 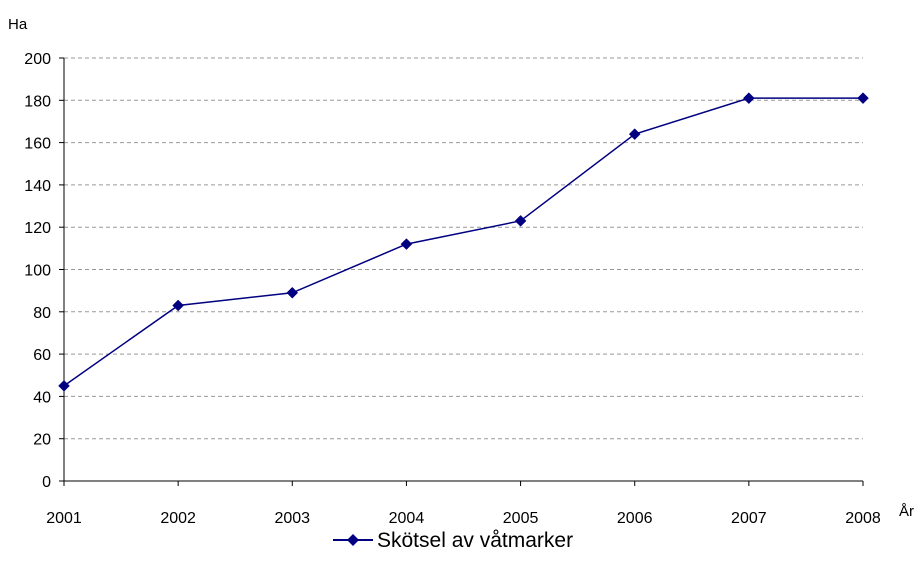 What do you see at coordinates (749, 518) in the screenshot?
I see `x-tick-label: 2007` at bounding box center [749, 518].